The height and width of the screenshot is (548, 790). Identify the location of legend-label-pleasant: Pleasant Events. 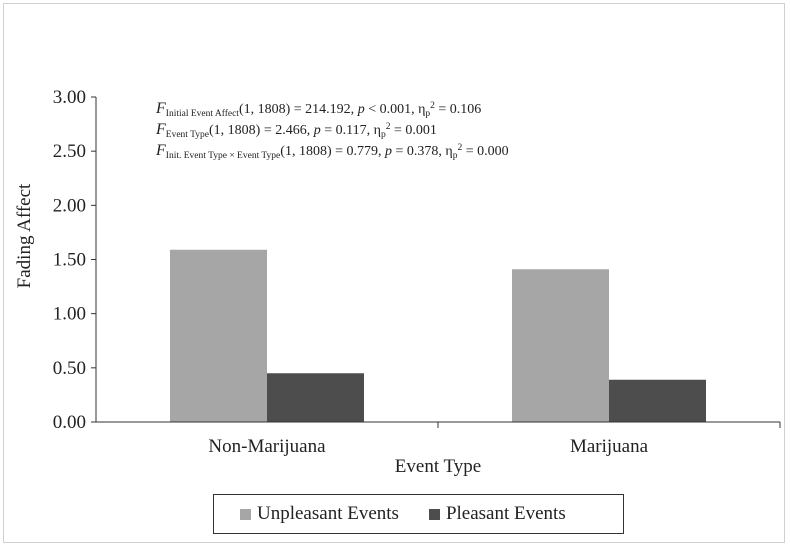
(505, 513).